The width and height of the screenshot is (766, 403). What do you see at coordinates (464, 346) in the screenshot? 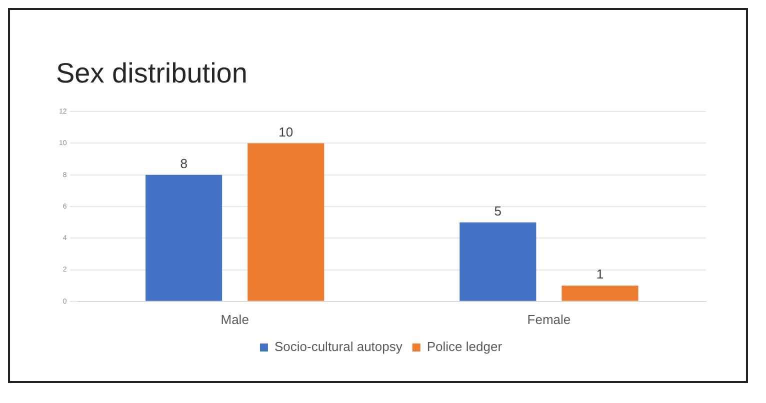
I see `legend-label: Police ledger` at bounding box center [464, 346].